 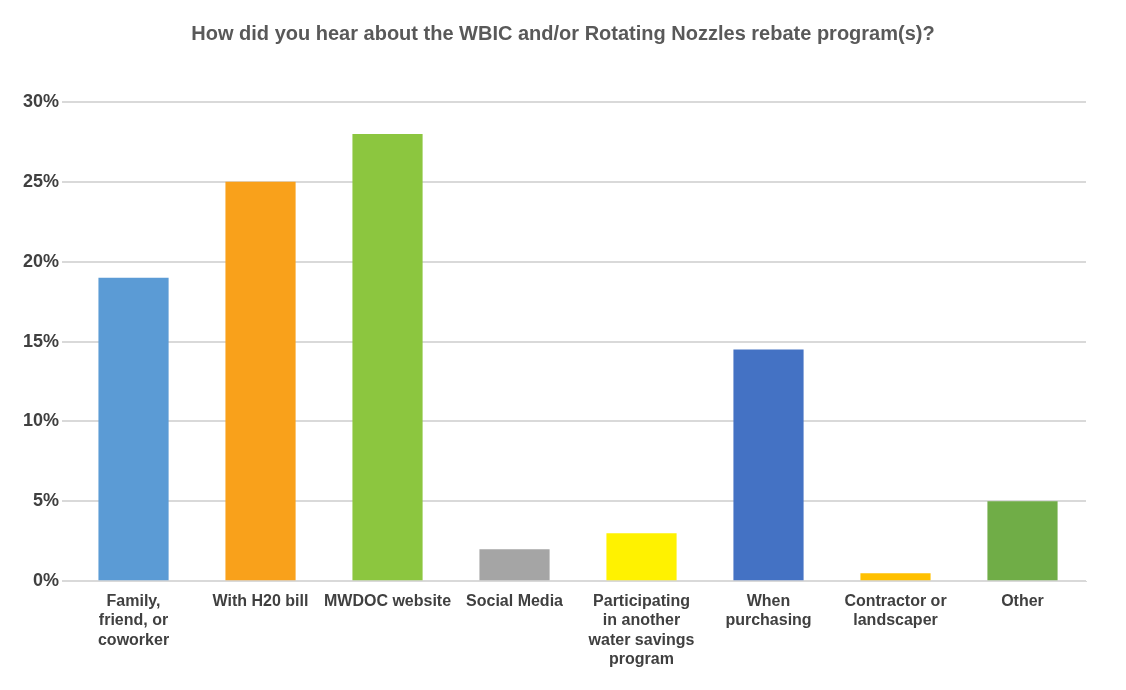 I want to click on y-tick-label: 25%, so click(x=41, y=180).